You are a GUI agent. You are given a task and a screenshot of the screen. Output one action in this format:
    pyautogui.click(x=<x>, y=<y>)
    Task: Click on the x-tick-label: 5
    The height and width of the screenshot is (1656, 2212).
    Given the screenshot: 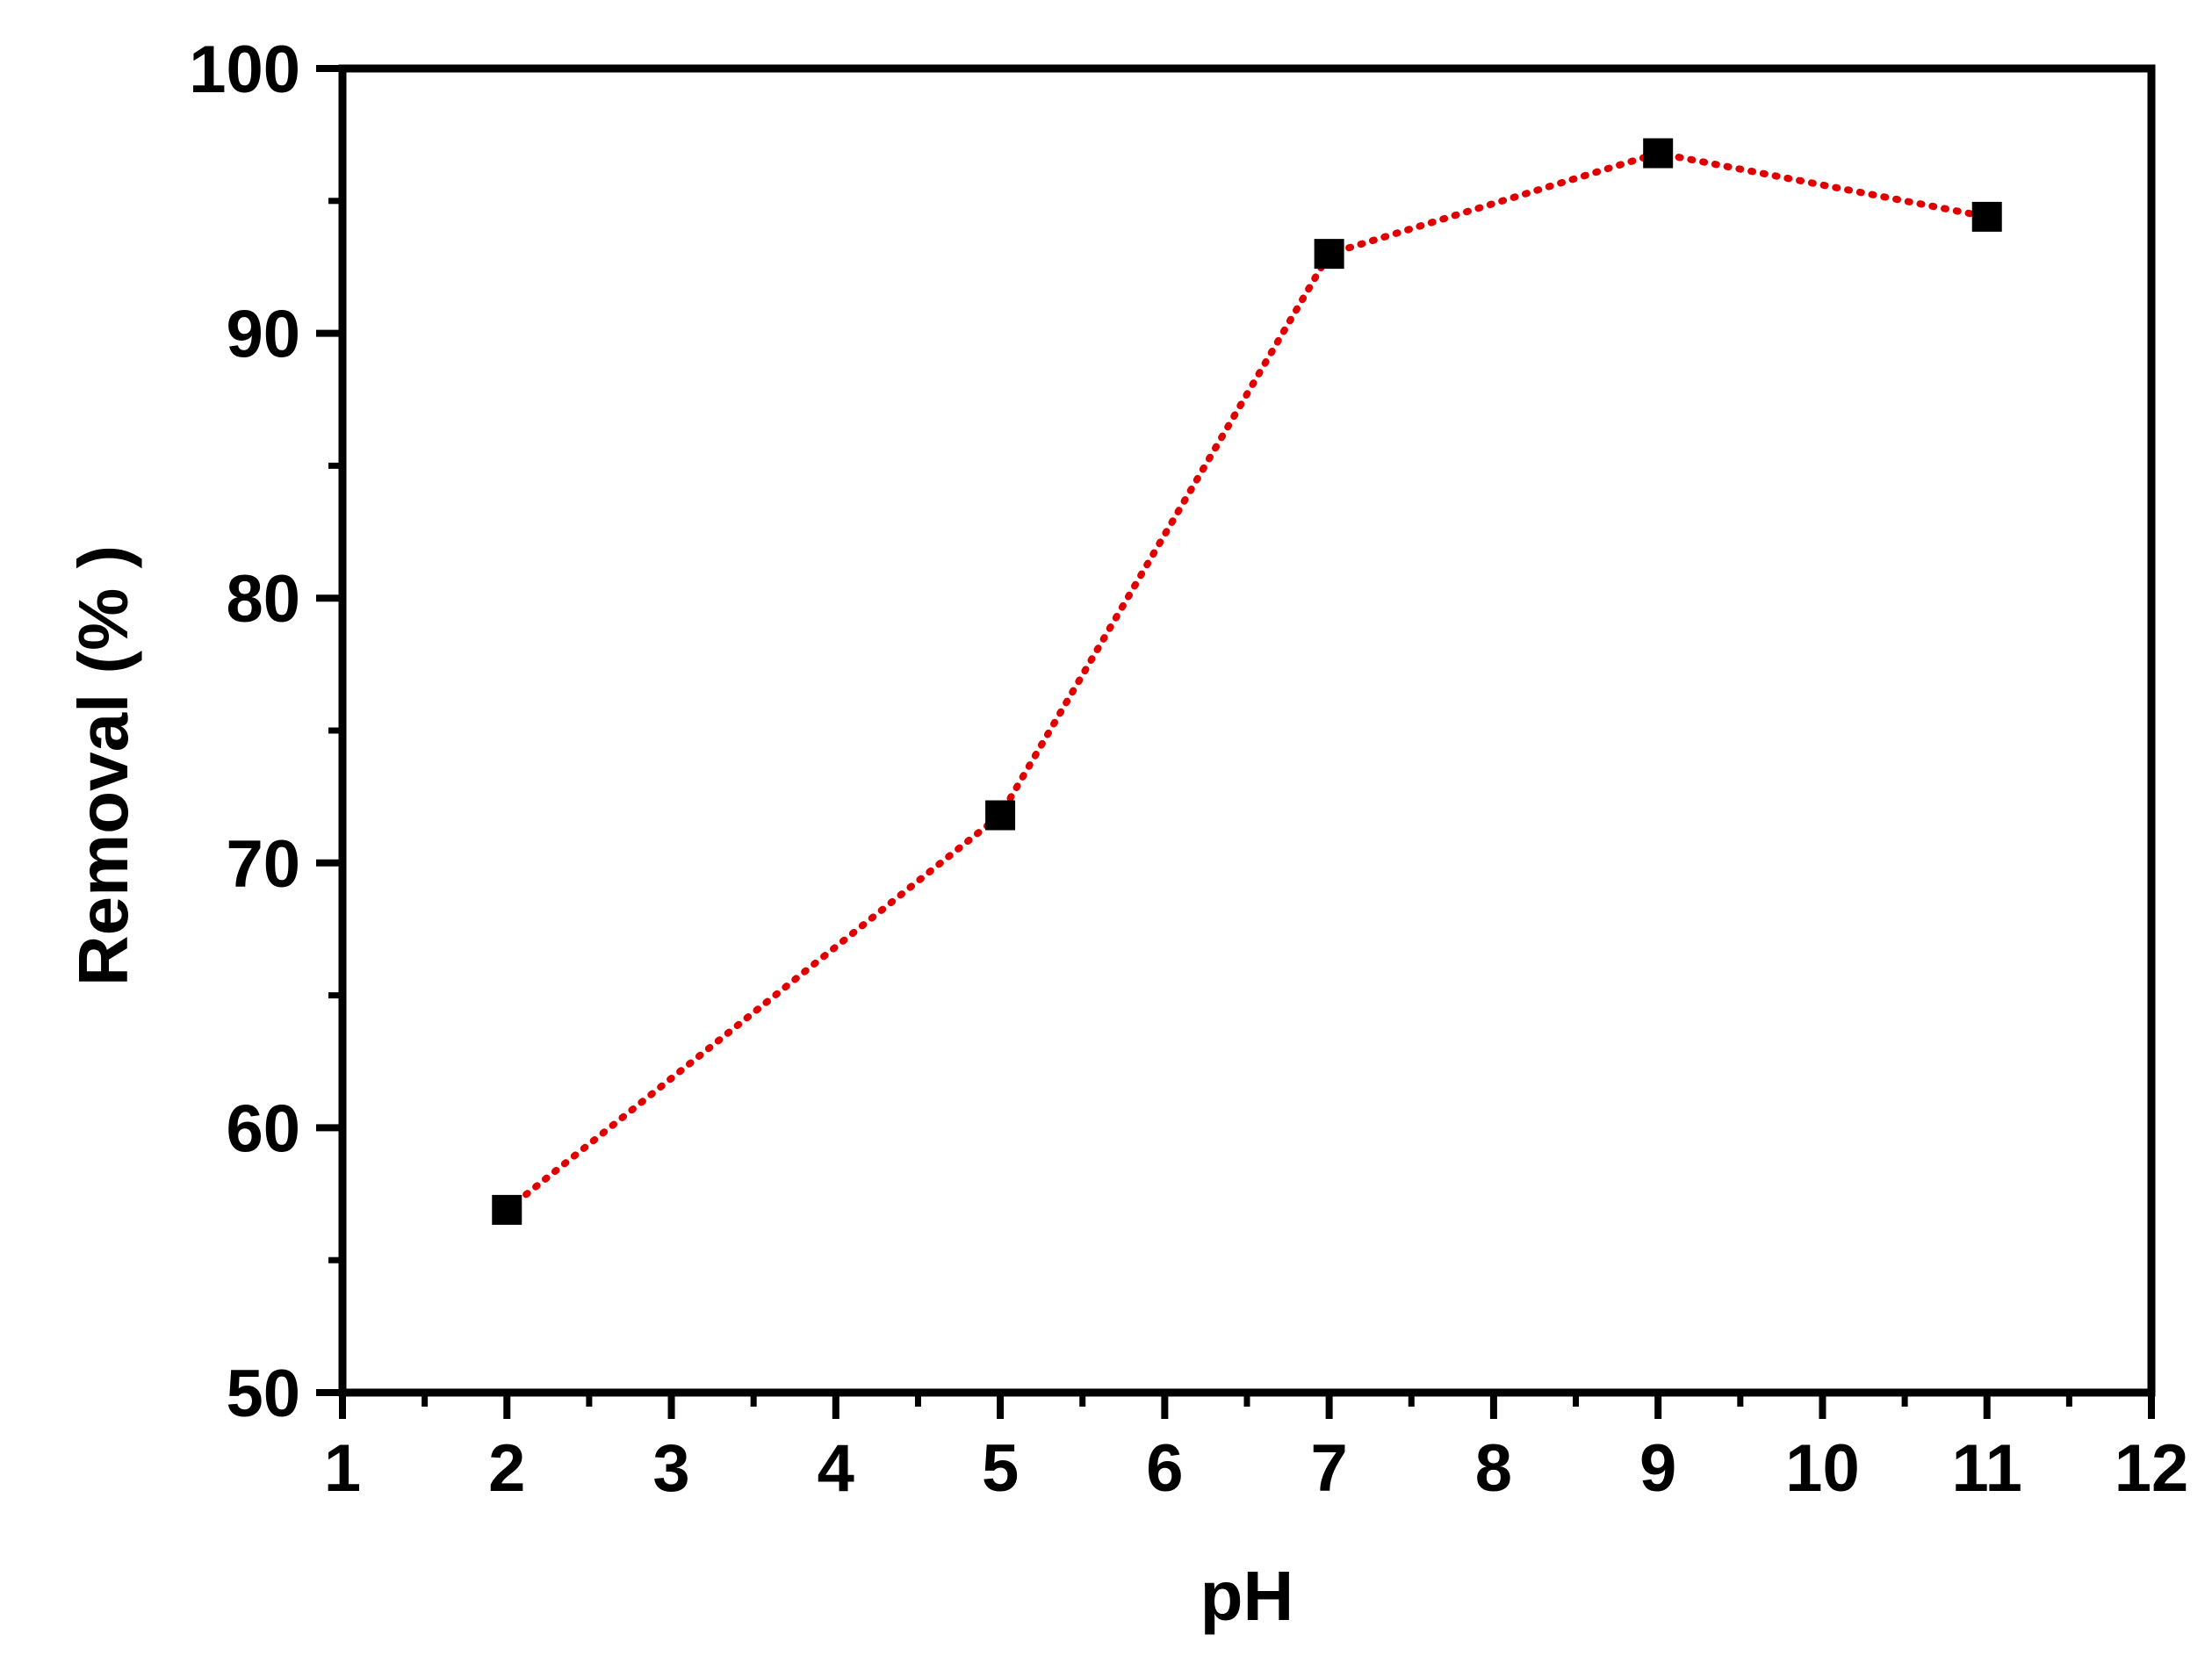 What is the action you would take?
    pyautogui.click(x=1001, y=1468)
    